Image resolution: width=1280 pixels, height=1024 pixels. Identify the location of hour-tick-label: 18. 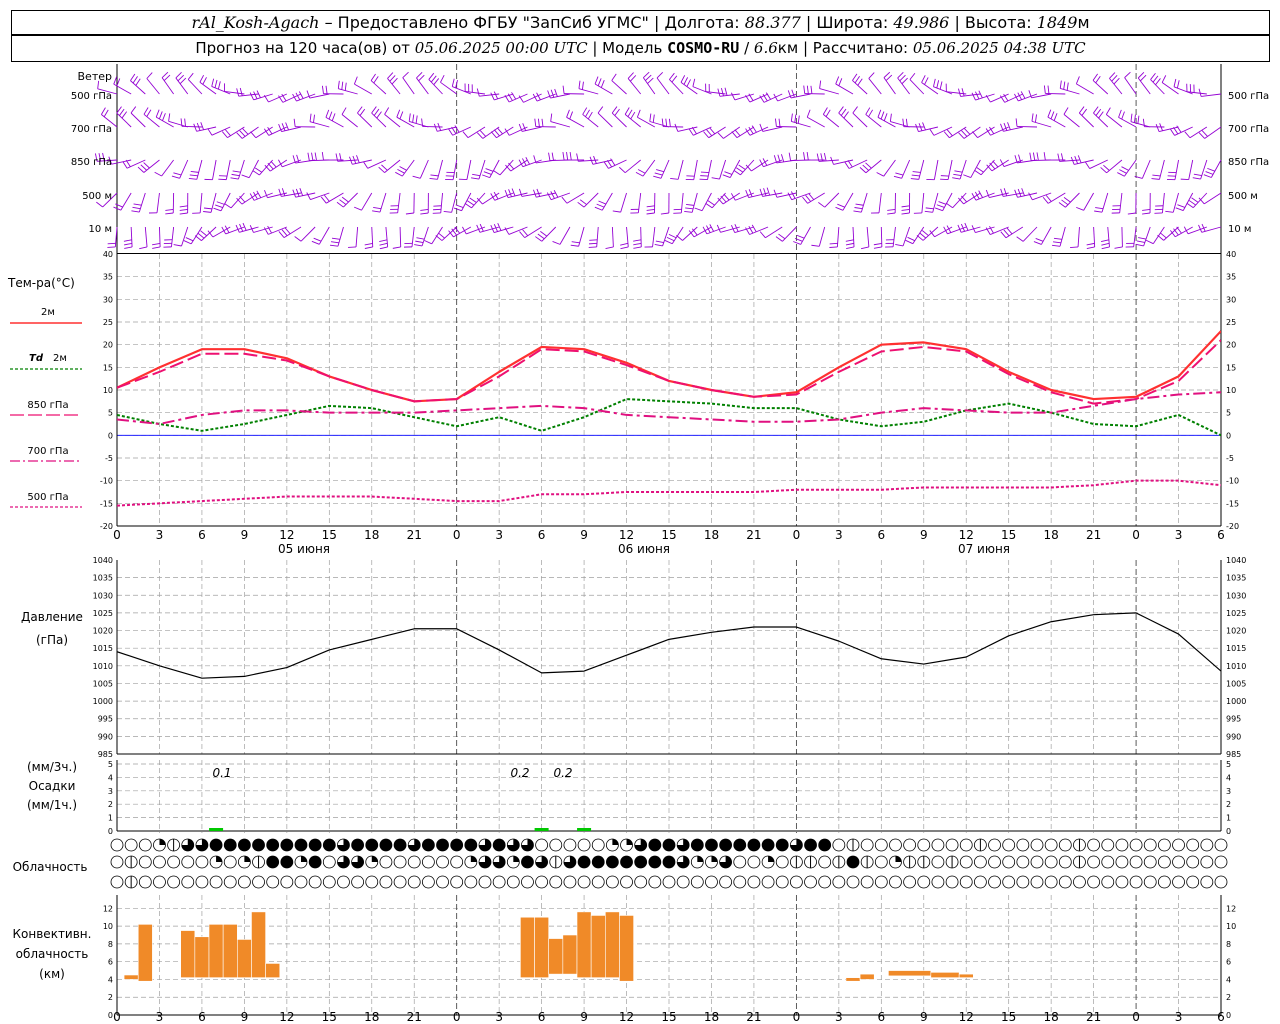
(371, 535).